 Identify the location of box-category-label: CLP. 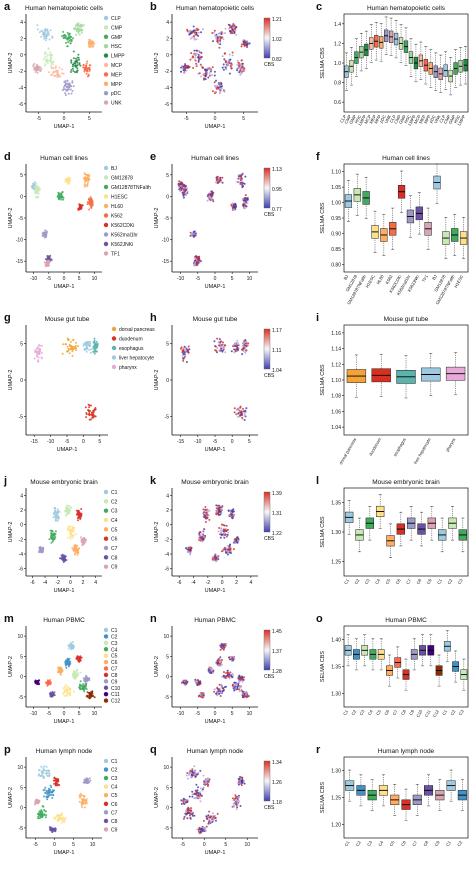
(343, 119).